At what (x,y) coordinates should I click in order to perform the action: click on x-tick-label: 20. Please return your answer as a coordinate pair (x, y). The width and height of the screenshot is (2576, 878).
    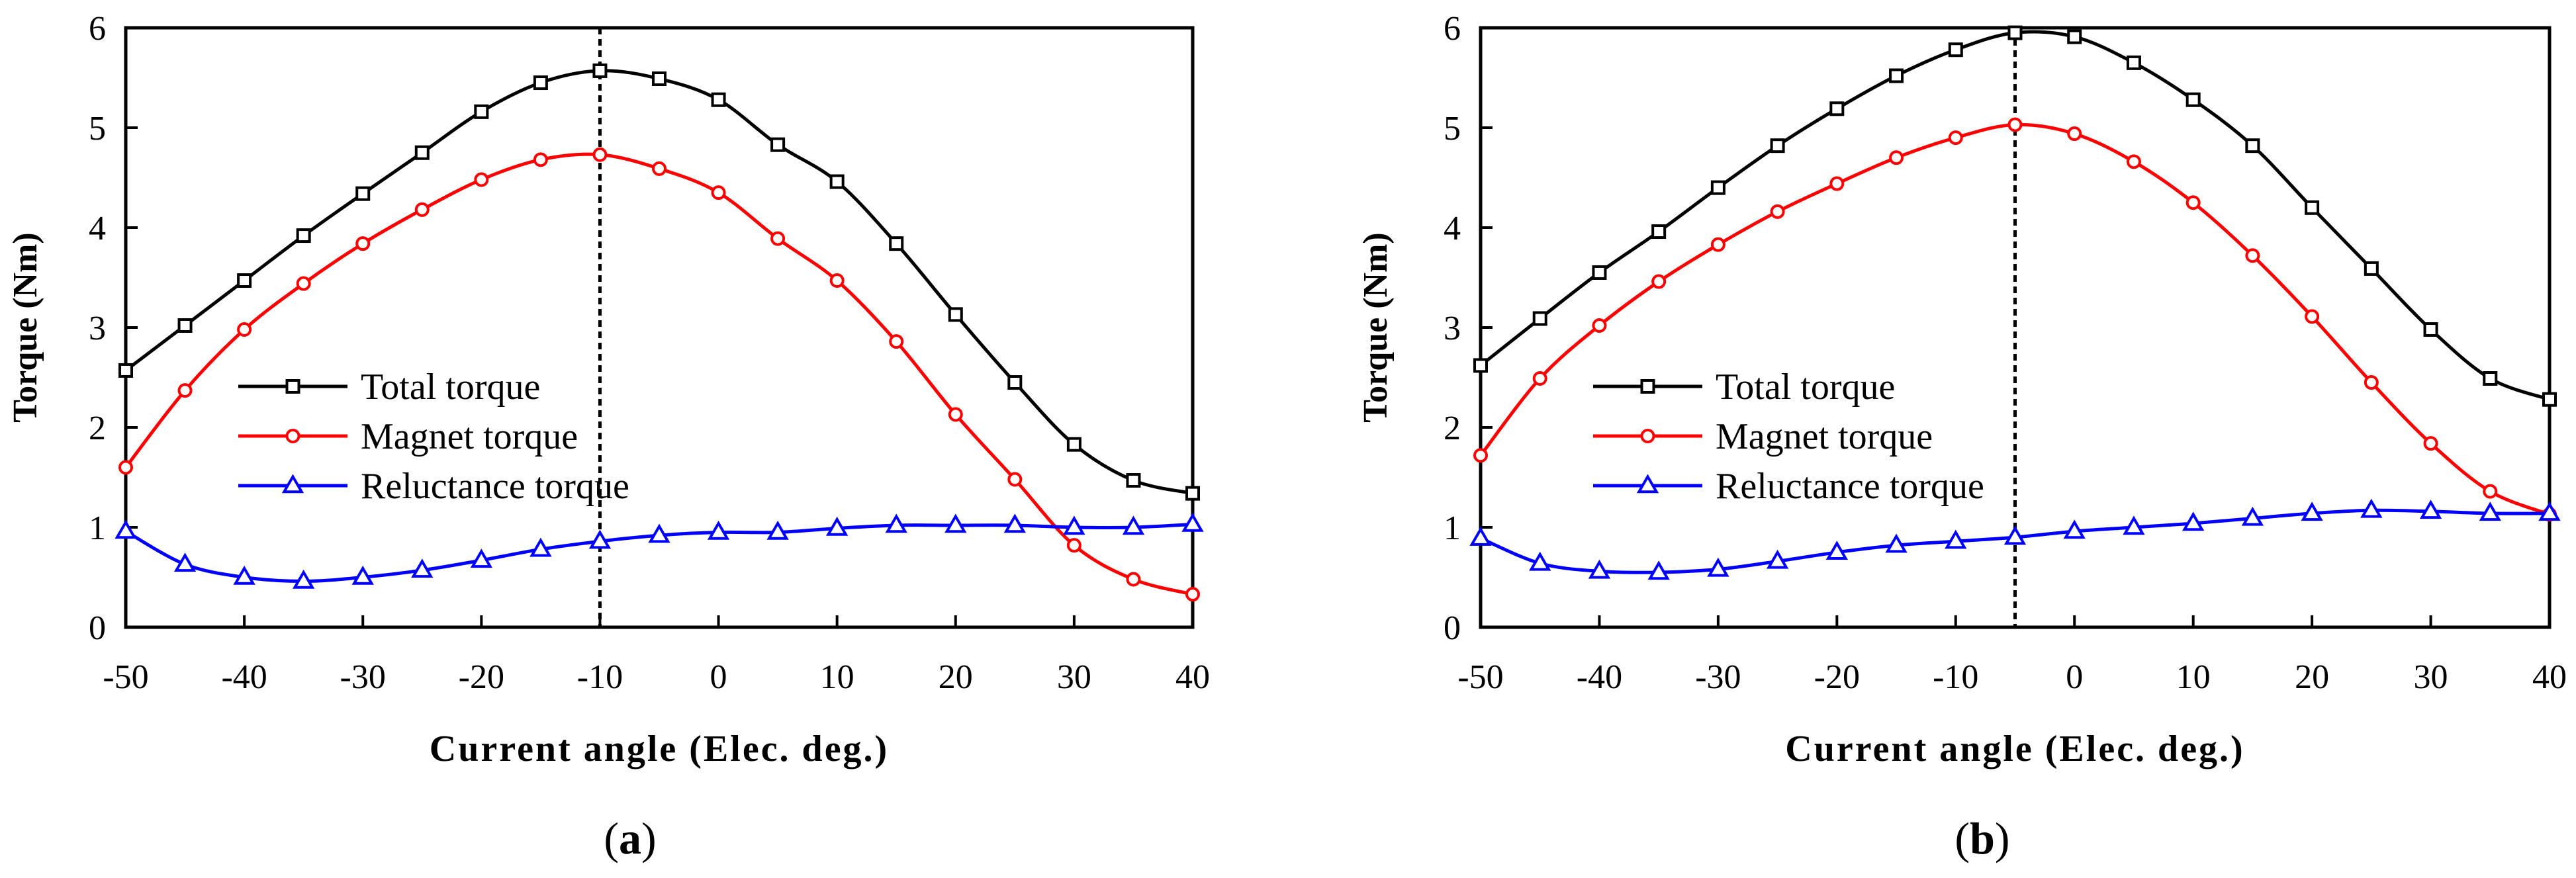
    Looking at the image, I should click on (2312, 677).